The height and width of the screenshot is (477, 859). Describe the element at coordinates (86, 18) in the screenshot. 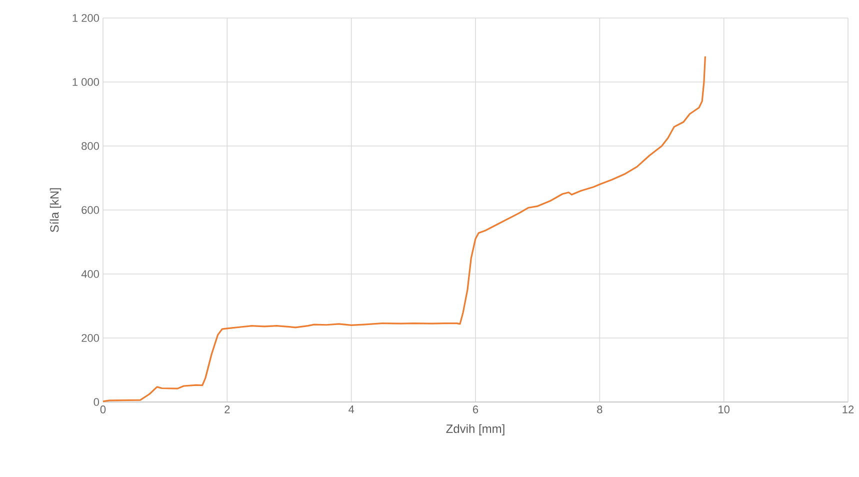

I see `y-tick-label: 1 200` at that location.